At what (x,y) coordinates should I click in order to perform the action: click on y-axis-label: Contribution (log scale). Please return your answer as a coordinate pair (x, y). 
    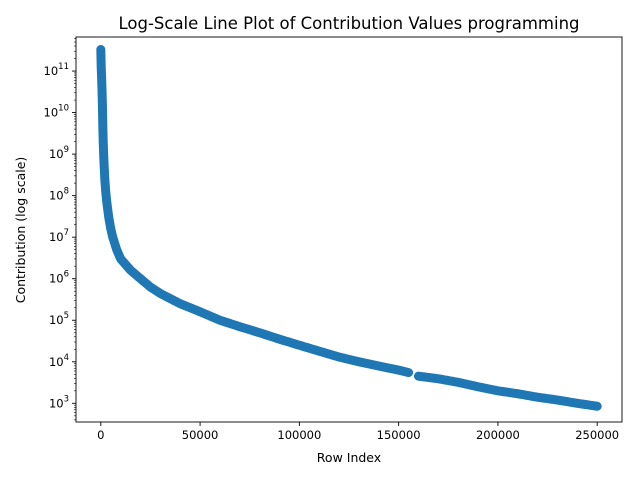
    Looking at the image, I should click on (20, 230).